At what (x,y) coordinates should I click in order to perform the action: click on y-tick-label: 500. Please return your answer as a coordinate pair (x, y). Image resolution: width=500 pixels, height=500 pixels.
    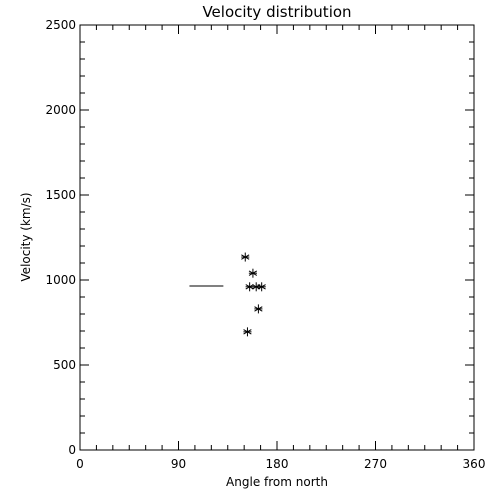
    Looking at the image, I should click on (64, 365).